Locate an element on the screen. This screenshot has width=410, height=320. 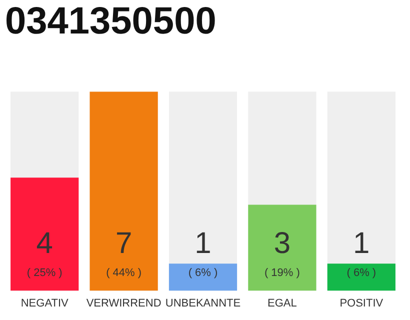
x-tick-label: UNBEKANNTE is located at coordinates (203, 303).